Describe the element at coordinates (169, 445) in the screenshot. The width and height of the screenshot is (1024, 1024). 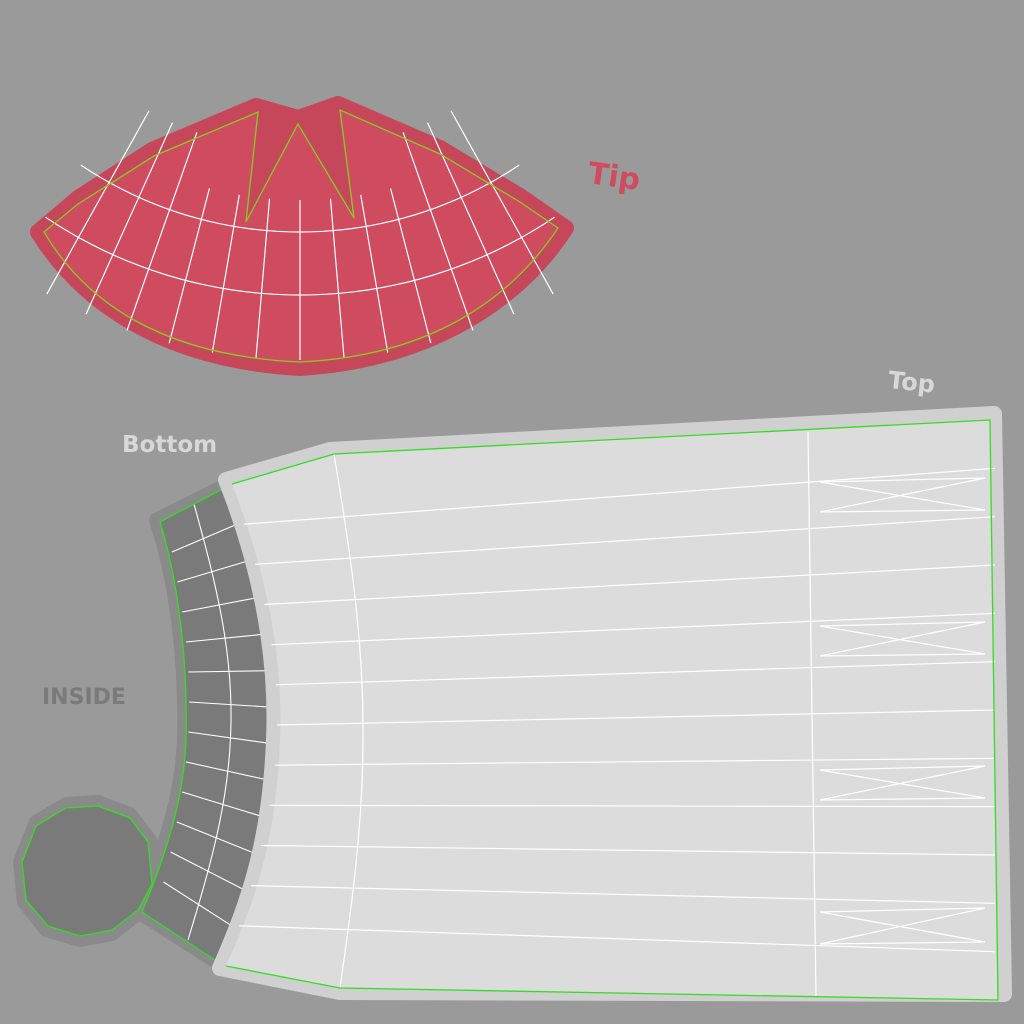
I see `bottom-label: Bottom` at that location.